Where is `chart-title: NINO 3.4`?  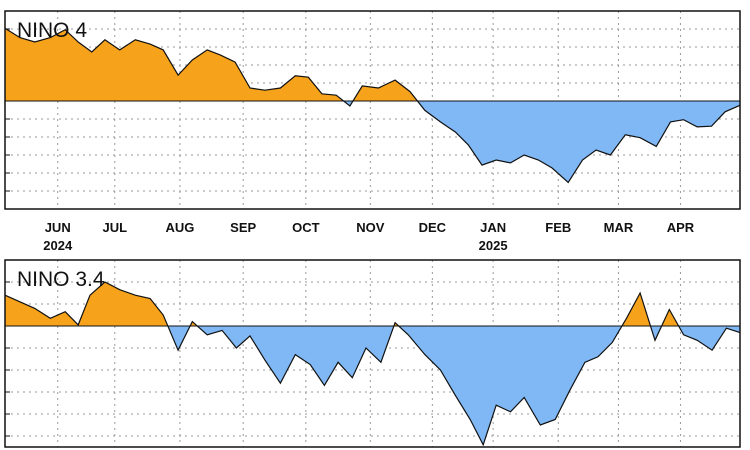 chart-title: NINO 3.4 is located at coordinates (61, 279).